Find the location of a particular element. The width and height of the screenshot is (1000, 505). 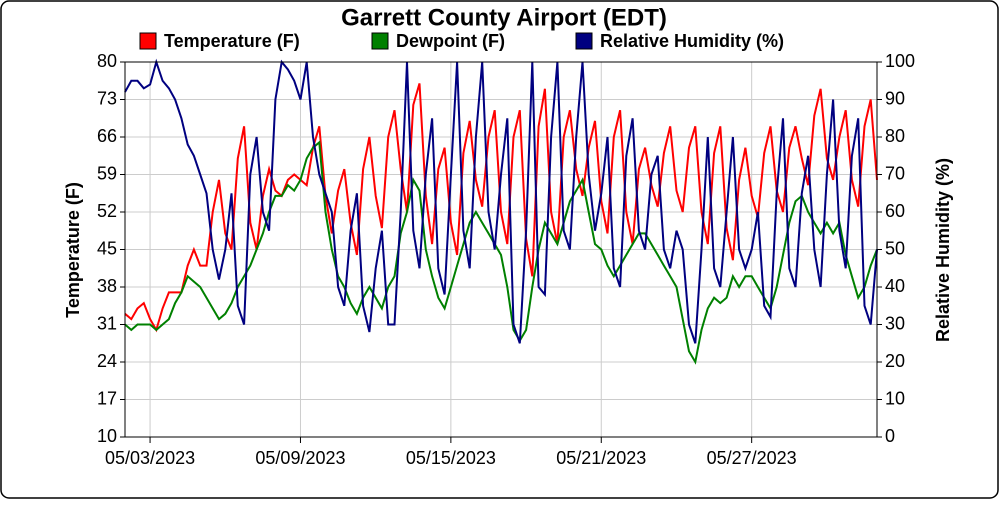

y2-axis-label: Relative Humidity (%) is located at coordinates (943, 250).